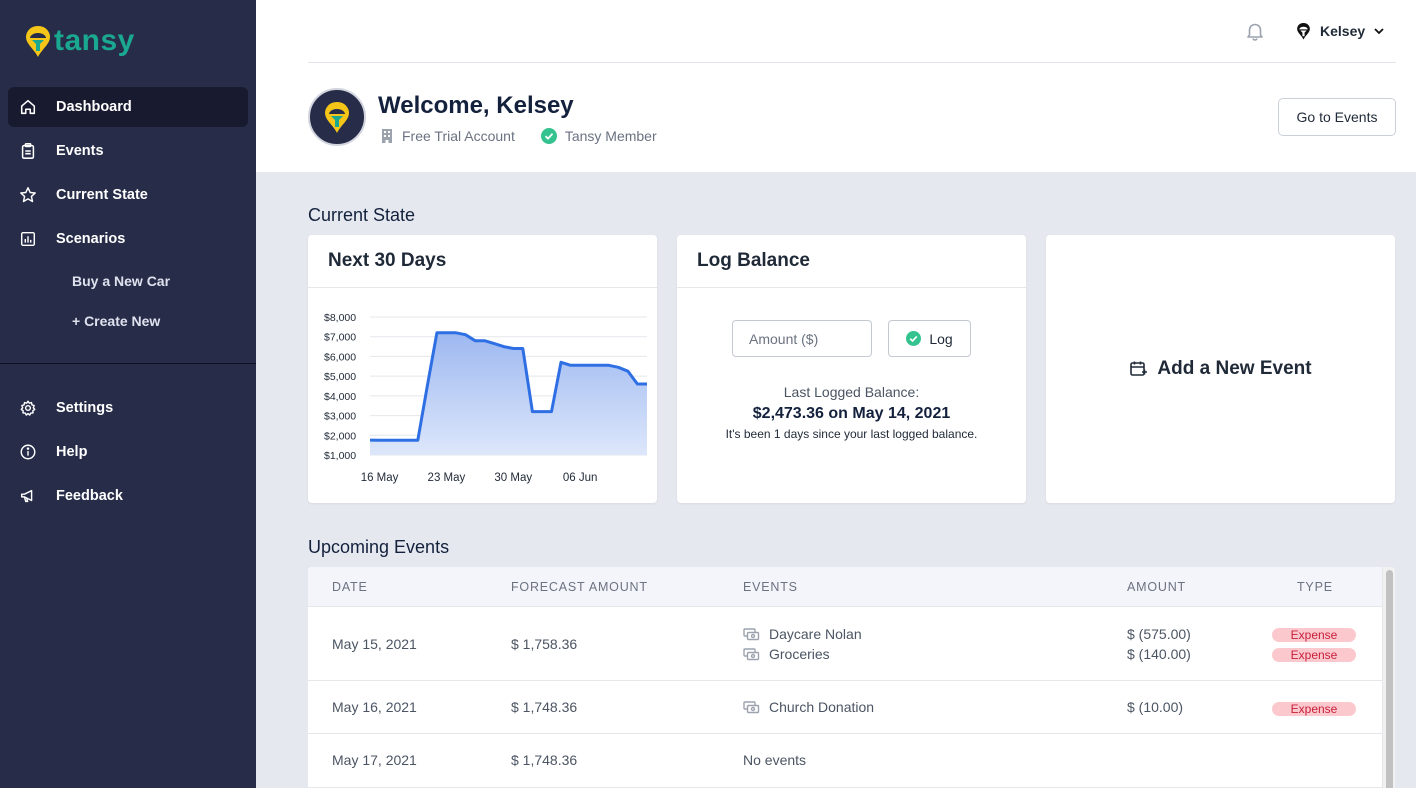  I want to click on event-amount: $ (575.00), so click(1159, 634).